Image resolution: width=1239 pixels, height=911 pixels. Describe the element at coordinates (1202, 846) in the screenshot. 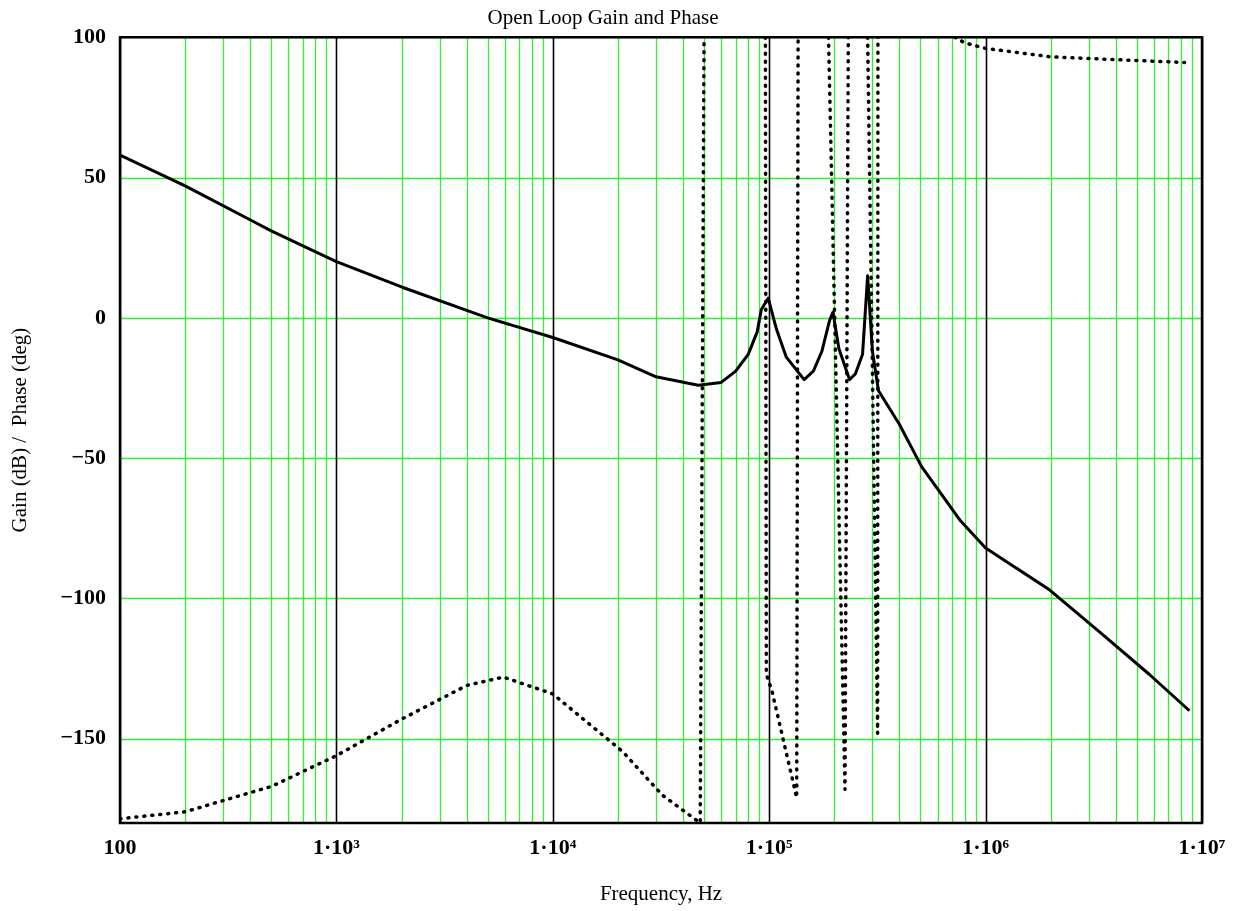

I see `x-tick-label: 1·10⁷` at that location.